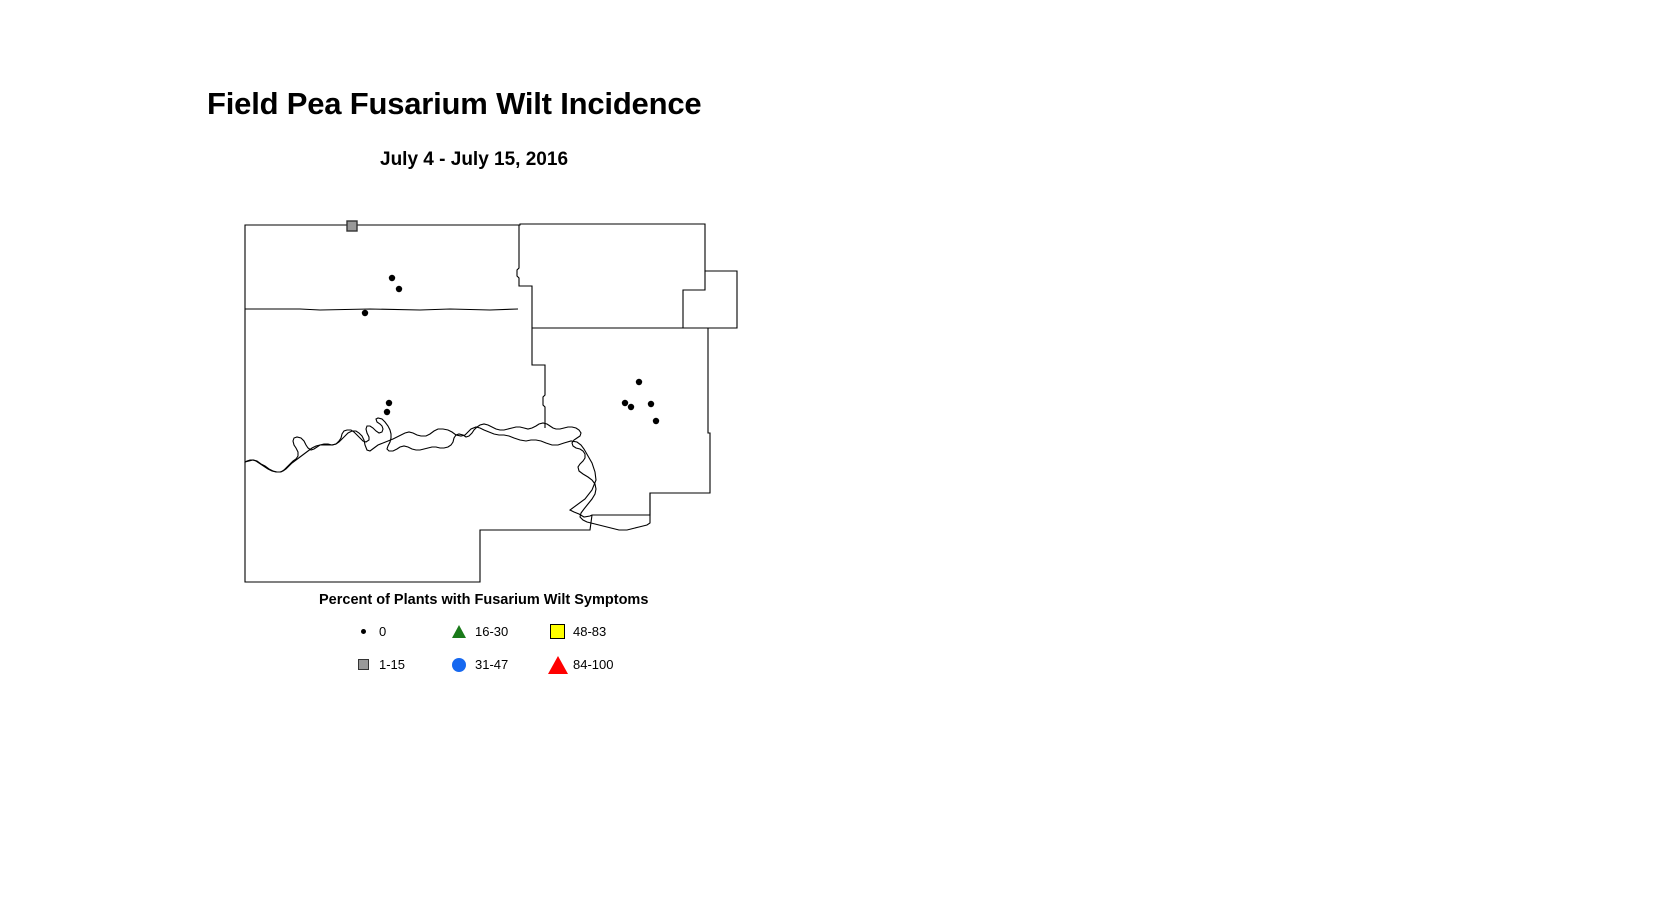 The width and height of the screenshot is (1673, 900). What do you see at coordinates (515, 664) in the screenshot?
I see `legend-row: 1-15 31-47 84-100` at bounding box center [515, 664].